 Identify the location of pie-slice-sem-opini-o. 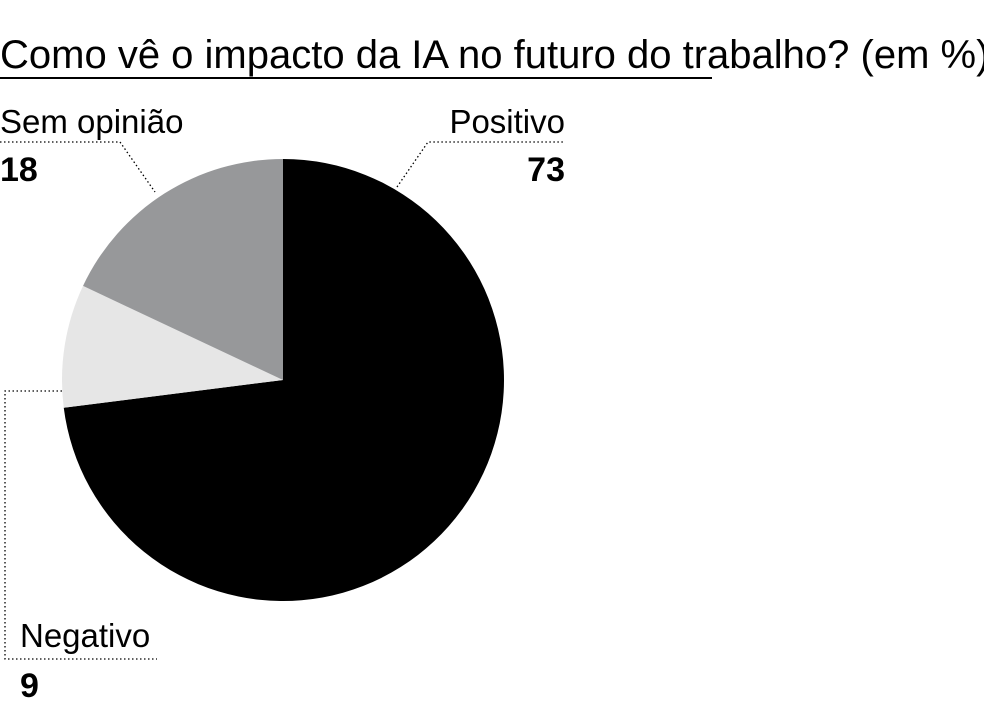
(183, 269).